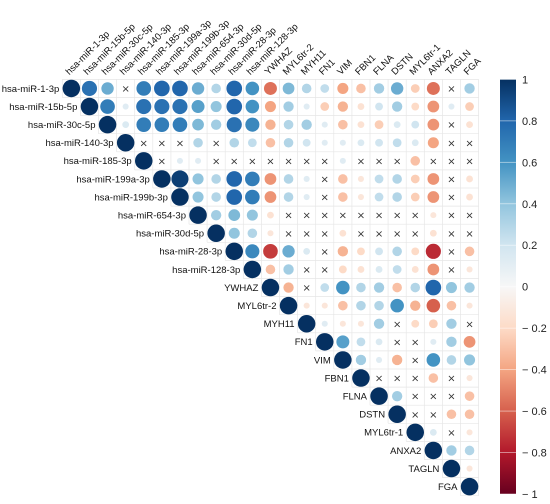 This screenshot has width=550, height=504. I want to click on colorbar: 1 0.8 0.6 0.4 0.2 0 − 0.2 − 0.4 − 0.6 − 0.8 − 1, so click(523, 287).